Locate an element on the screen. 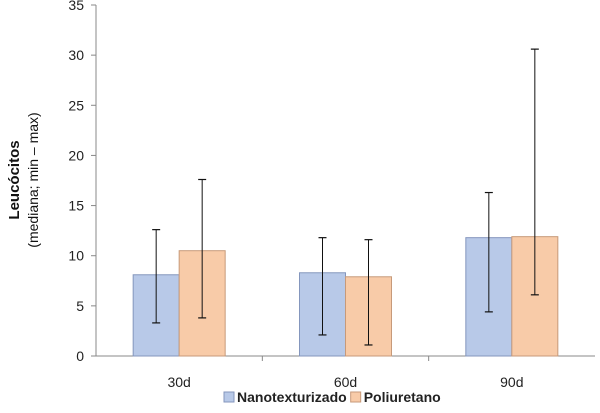 The height and width of the screenshot is (413, 600). y-axis-label-group: Leucócitos (mediana; min – max) is located at coordinates (23, 179).